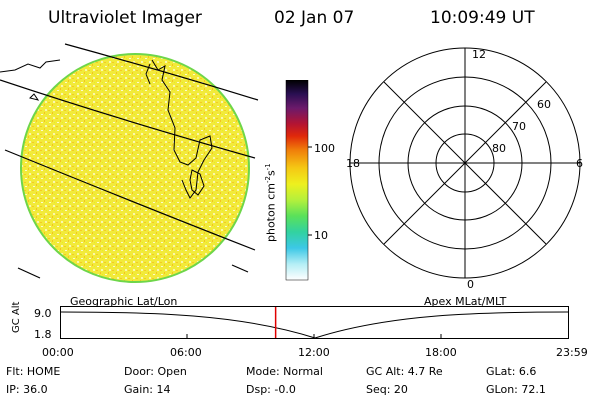 The height and width of the screenshot is (400, 600). What do you see at coordinates (324, 148) in the screenshot?
I see `colorbar-tick-100: 100` at bounding box center [324, 148].